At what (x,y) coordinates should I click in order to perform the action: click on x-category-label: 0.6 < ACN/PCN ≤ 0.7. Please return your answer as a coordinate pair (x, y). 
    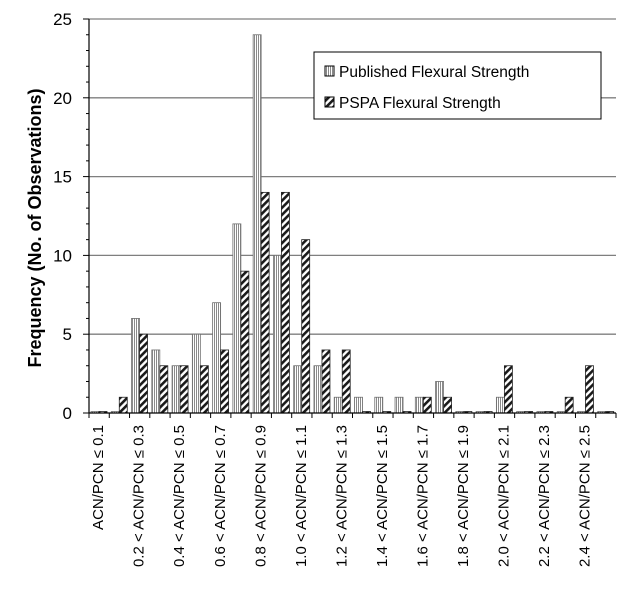
    Looking at the image, I should click on (220, 496).